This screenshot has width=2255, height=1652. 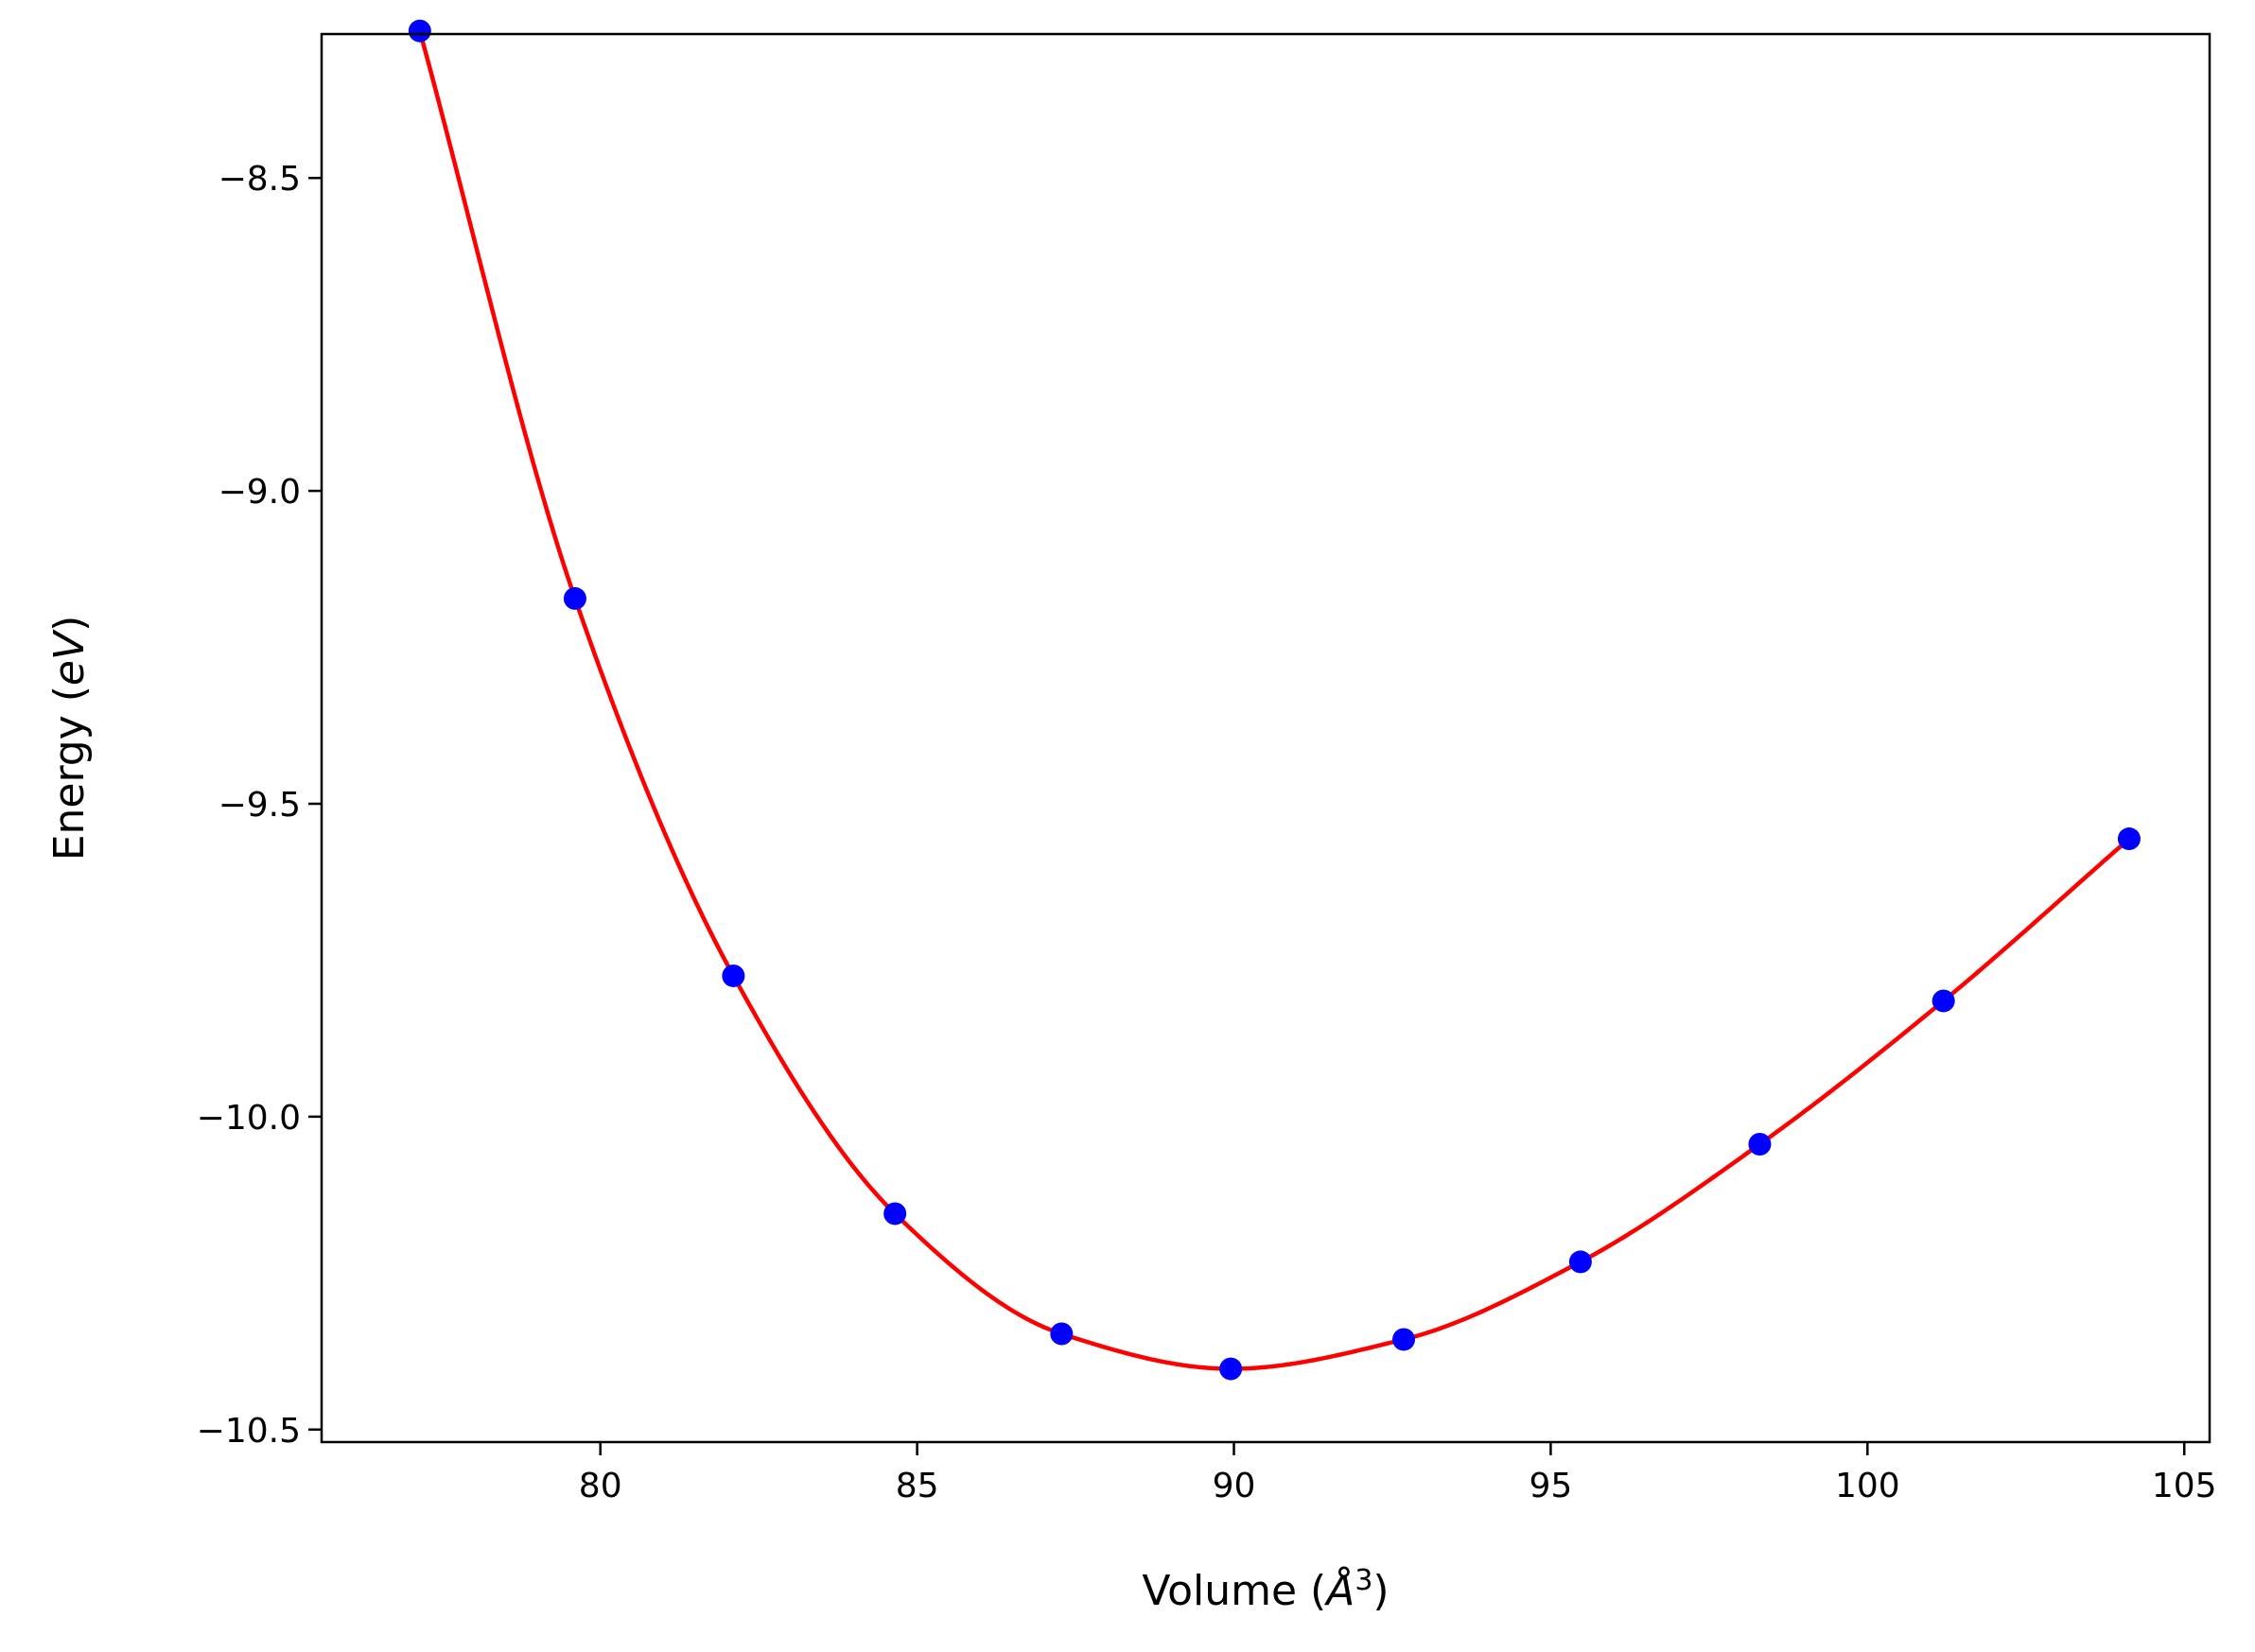 I want to click on x-tick-label: 80, so click(x=600, y=1486).